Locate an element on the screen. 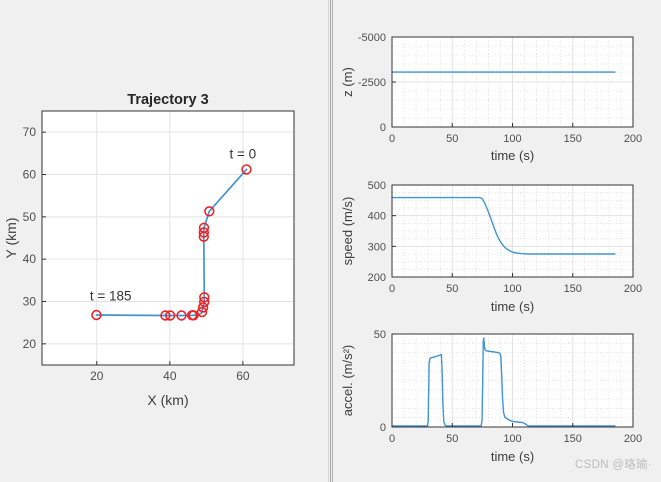 Image resolution: width=661 pixels, height=482 pixels. accel-series-line is located at coordinates (503, 382).